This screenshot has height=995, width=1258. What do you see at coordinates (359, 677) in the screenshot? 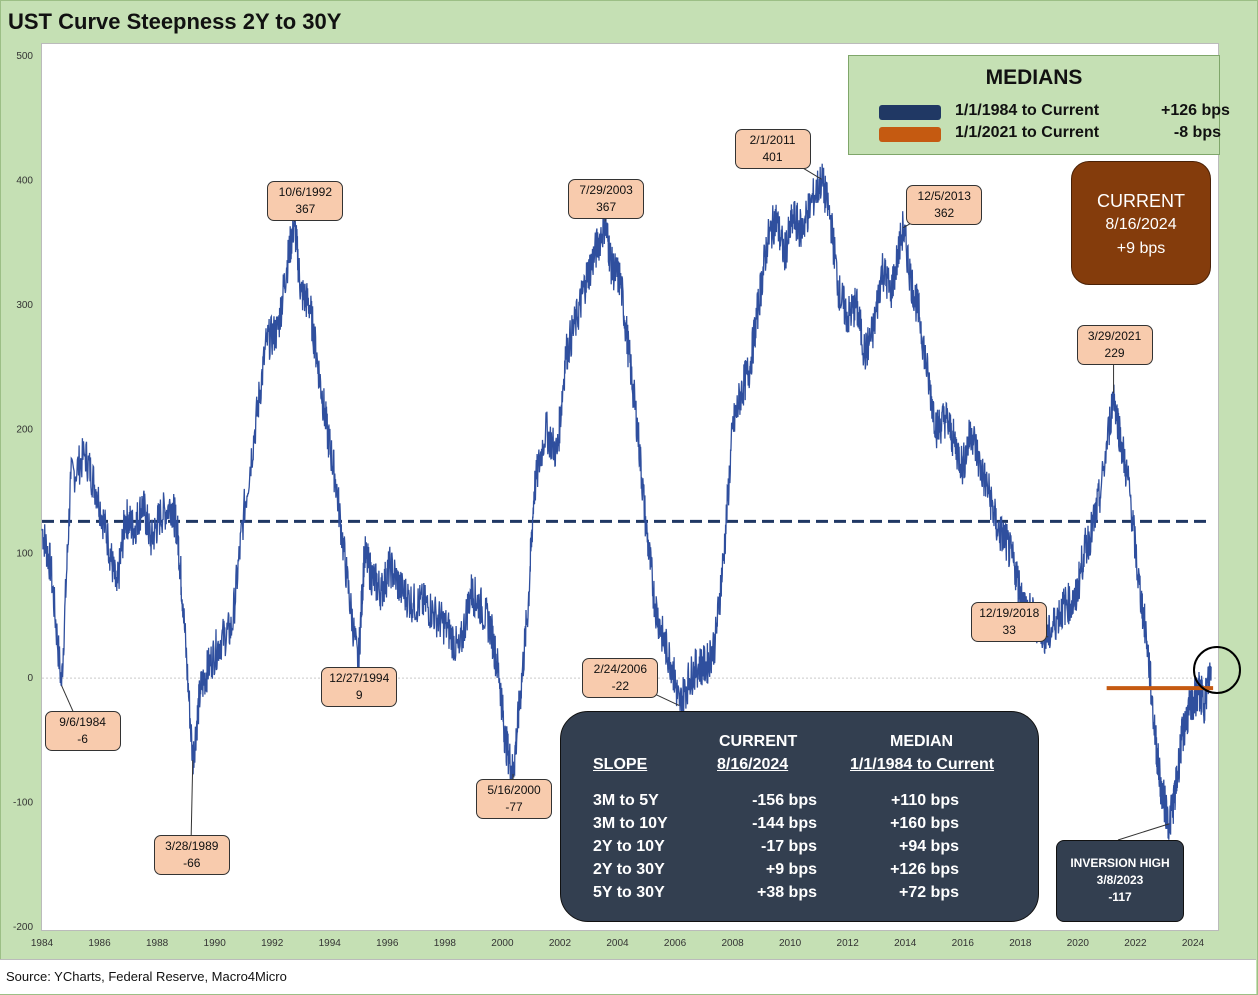
I see `annotation-date: 12/27/1994` at bounding box center [359, 677].